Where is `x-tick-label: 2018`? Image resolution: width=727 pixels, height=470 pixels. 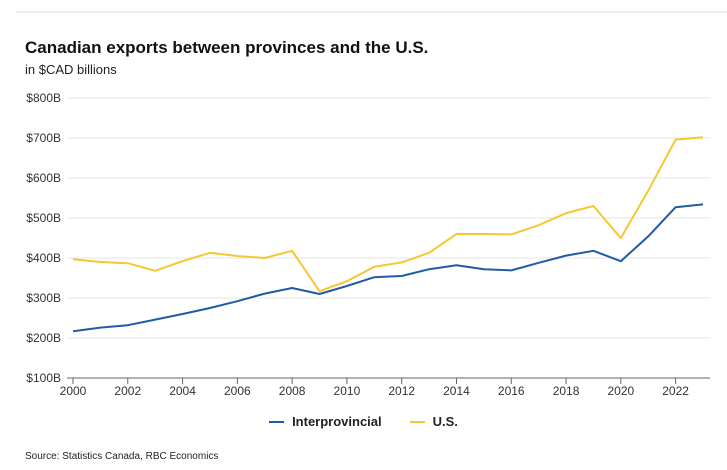 x-tick-label: 2018 is located at coordinates (566, 391).